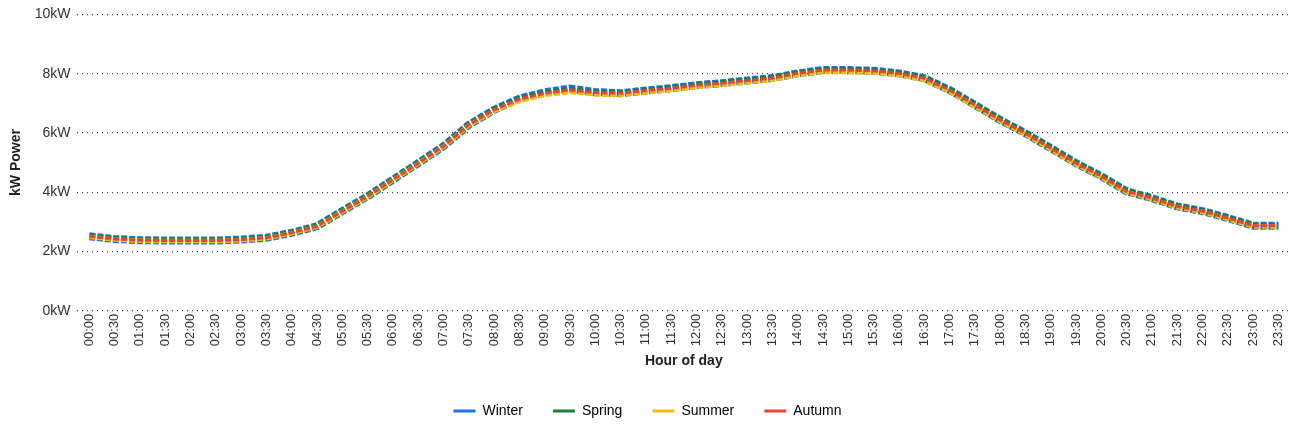  I want to click on x-tick-label: 08:00, so click(493, 330).